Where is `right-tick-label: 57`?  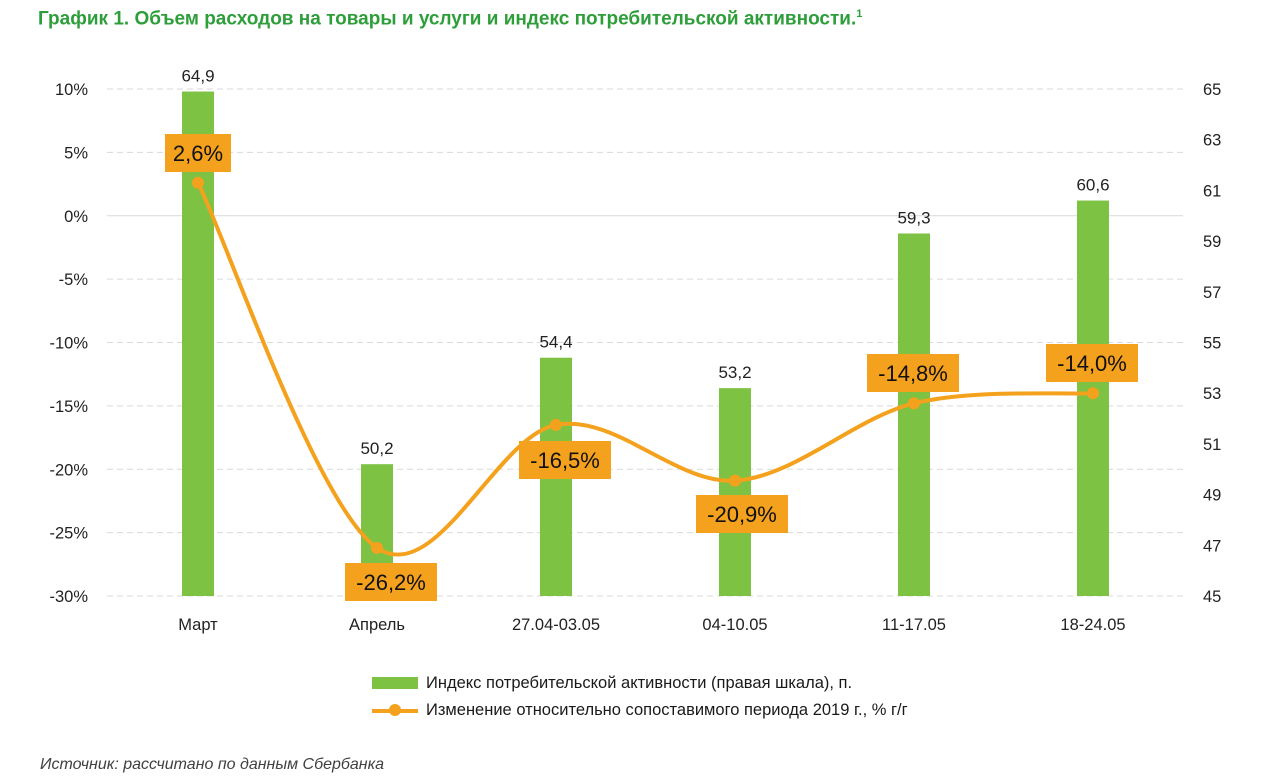 right-tick-label: 57 is located at coordinates (1212, 293).